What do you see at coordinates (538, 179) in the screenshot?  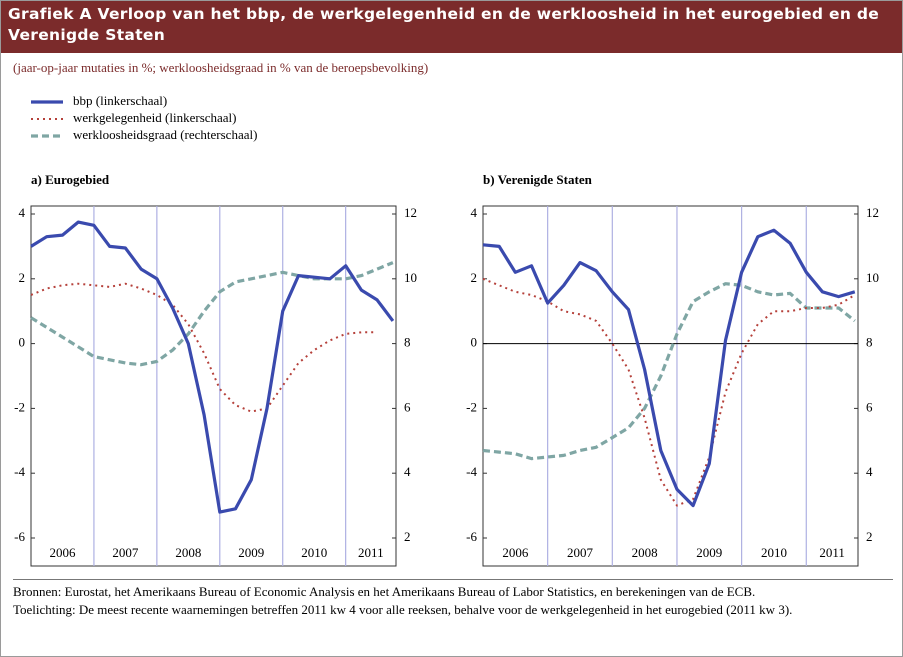 I see `panel-title: b) Verenigde Staten` at bounding box center [538, 179].